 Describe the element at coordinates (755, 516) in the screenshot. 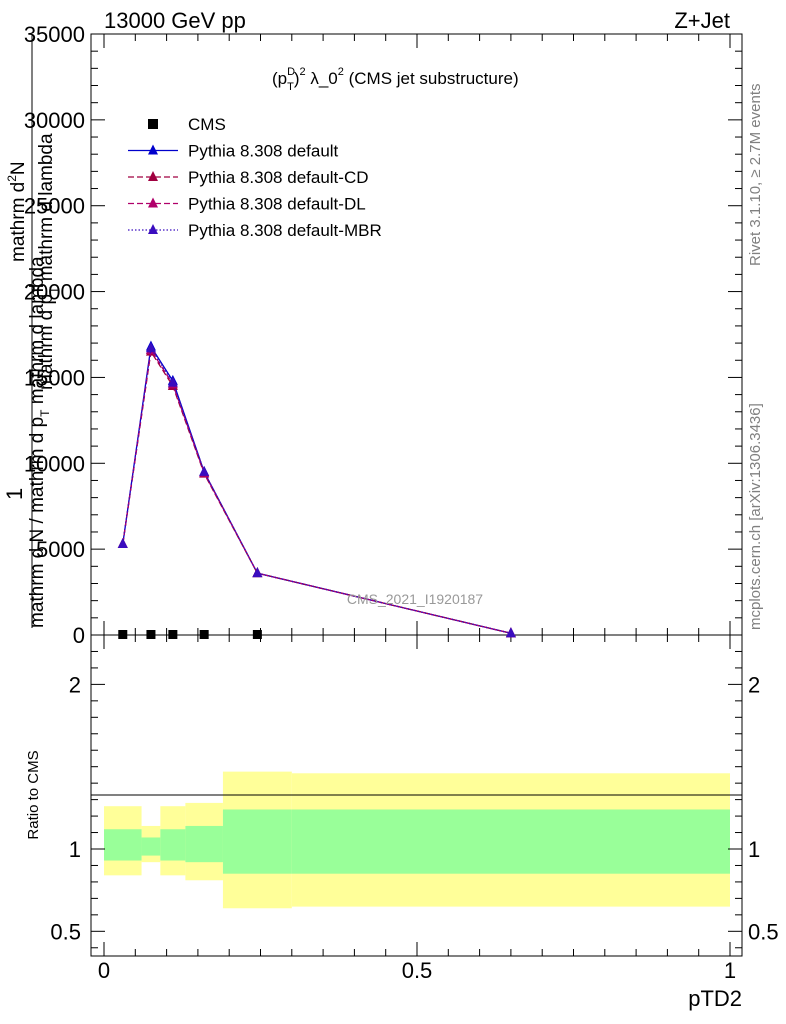

I see `mcplots-label: mcplots.cern.ch [arXiv:1306.3436]` at that location.